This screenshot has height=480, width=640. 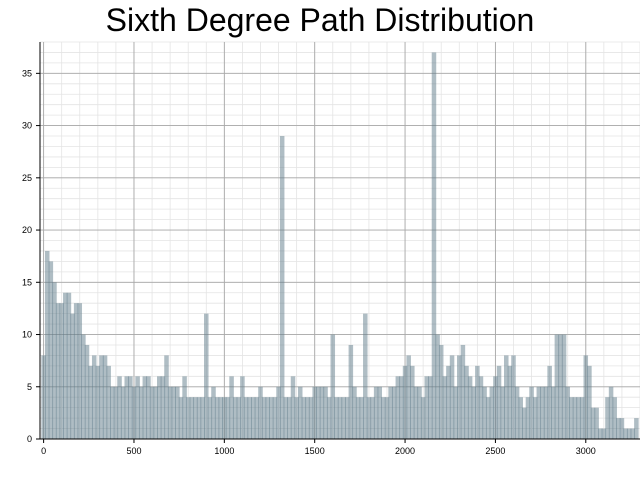 What do you see at coordinates (27, 335) in the screenshot?
I see `y-tick-label: 10` at bounding box center [27, 335].